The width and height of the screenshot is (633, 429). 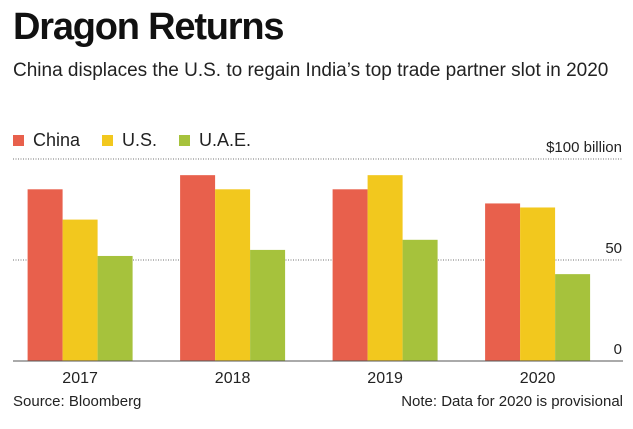 I want to click on x-tick-label: 2017, so click(x=80, y=378).